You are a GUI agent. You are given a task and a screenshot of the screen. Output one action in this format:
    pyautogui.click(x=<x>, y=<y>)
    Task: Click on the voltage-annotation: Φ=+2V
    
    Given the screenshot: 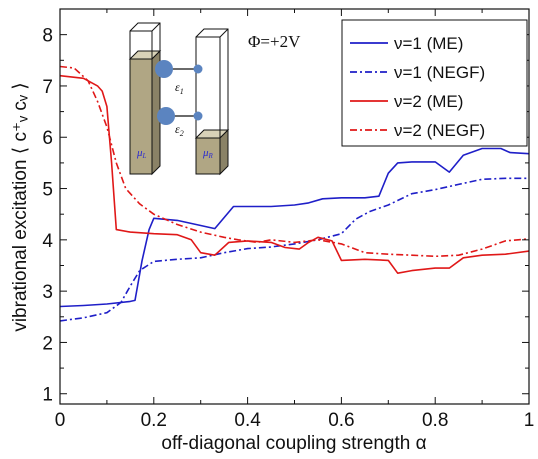 What is the action you would take?
    pyautogui.click(x=274, y=41)
    